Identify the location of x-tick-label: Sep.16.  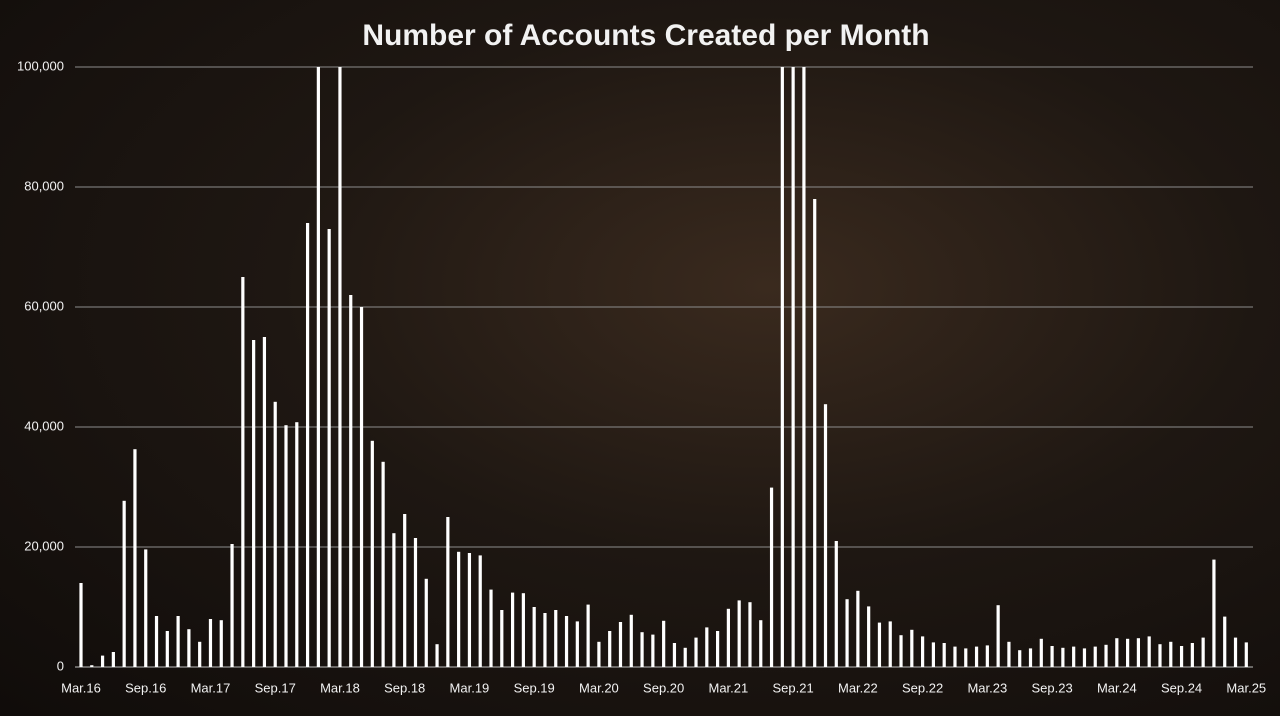
(145, 687).